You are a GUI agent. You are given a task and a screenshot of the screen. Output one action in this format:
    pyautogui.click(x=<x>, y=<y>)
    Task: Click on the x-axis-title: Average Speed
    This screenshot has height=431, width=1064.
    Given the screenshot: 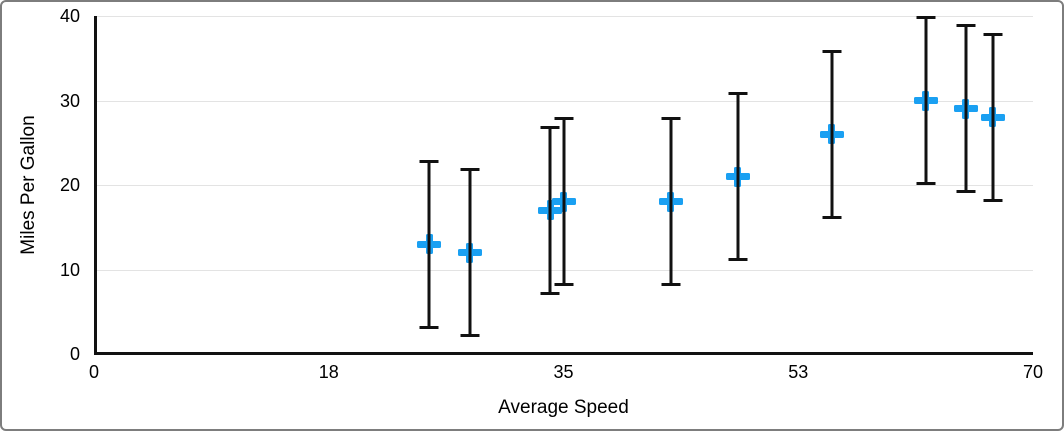 What is the action you would take?
    pyautogui.click(x=563, y=407)
    